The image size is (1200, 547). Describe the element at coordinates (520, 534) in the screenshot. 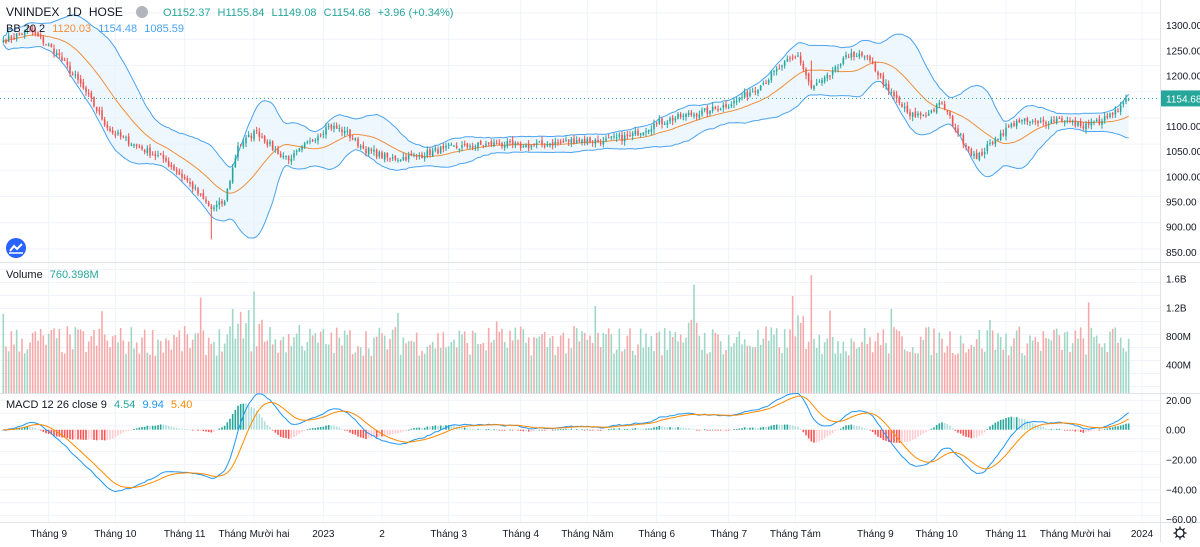

I see `time-axis-label: Tháng 4` at that location.